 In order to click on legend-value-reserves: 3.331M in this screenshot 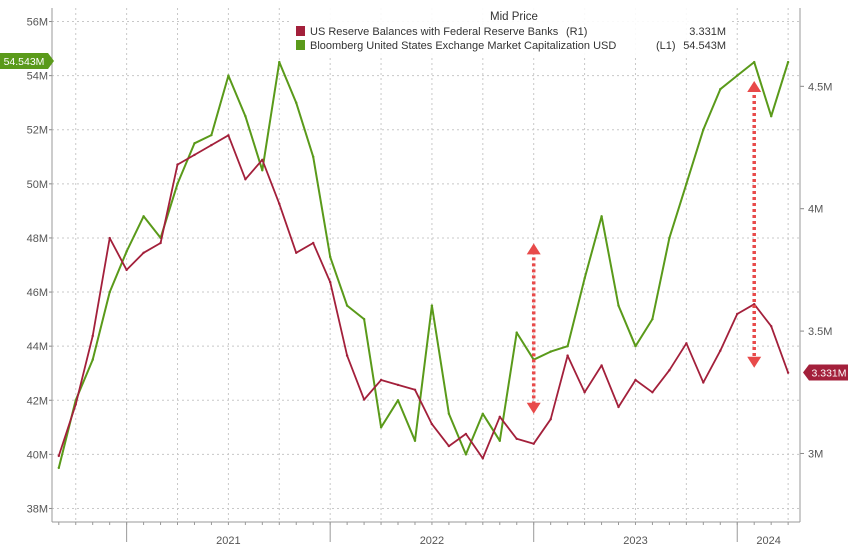, I will do `click(707, 32)`.